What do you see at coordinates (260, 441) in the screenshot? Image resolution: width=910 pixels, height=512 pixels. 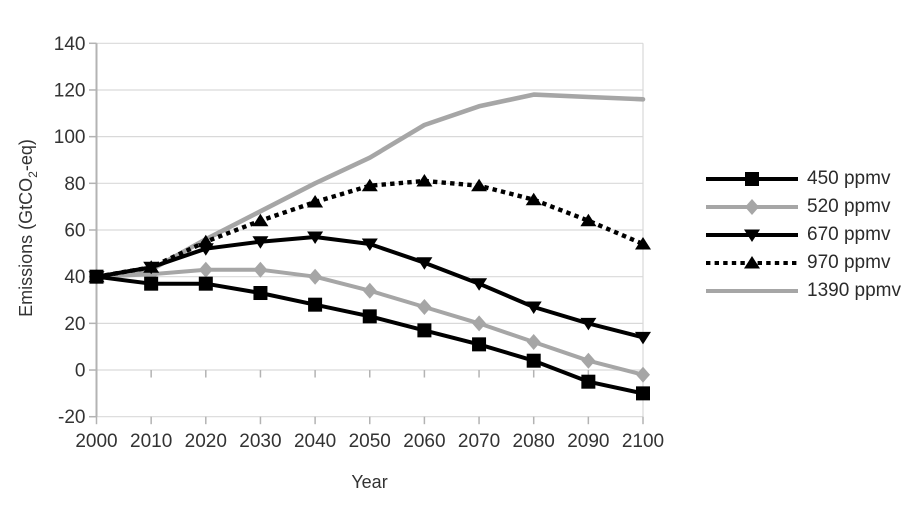 I see `x-tick-label: 2030` at bounding box center [260, 441].